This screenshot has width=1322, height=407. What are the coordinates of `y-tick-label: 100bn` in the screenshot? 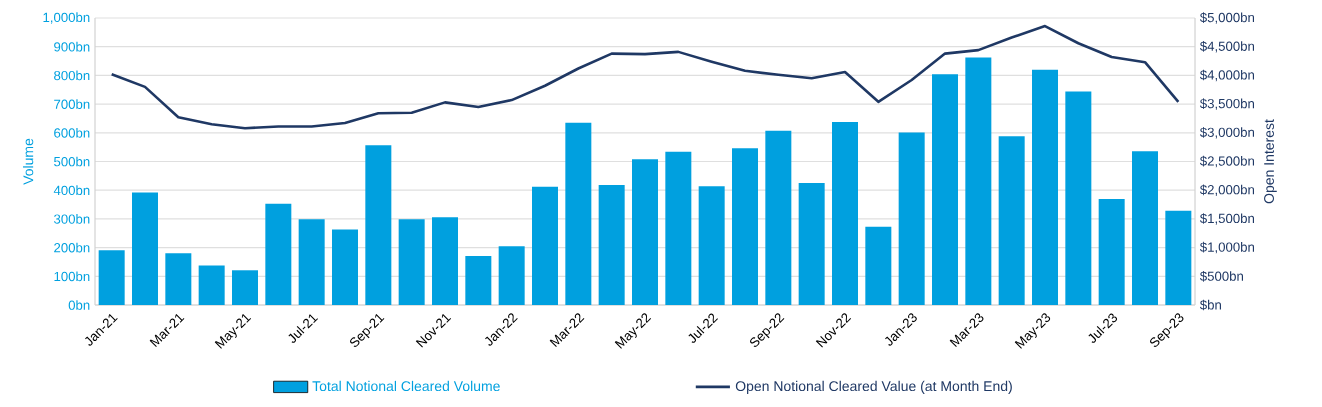 It's located at (72, 276).